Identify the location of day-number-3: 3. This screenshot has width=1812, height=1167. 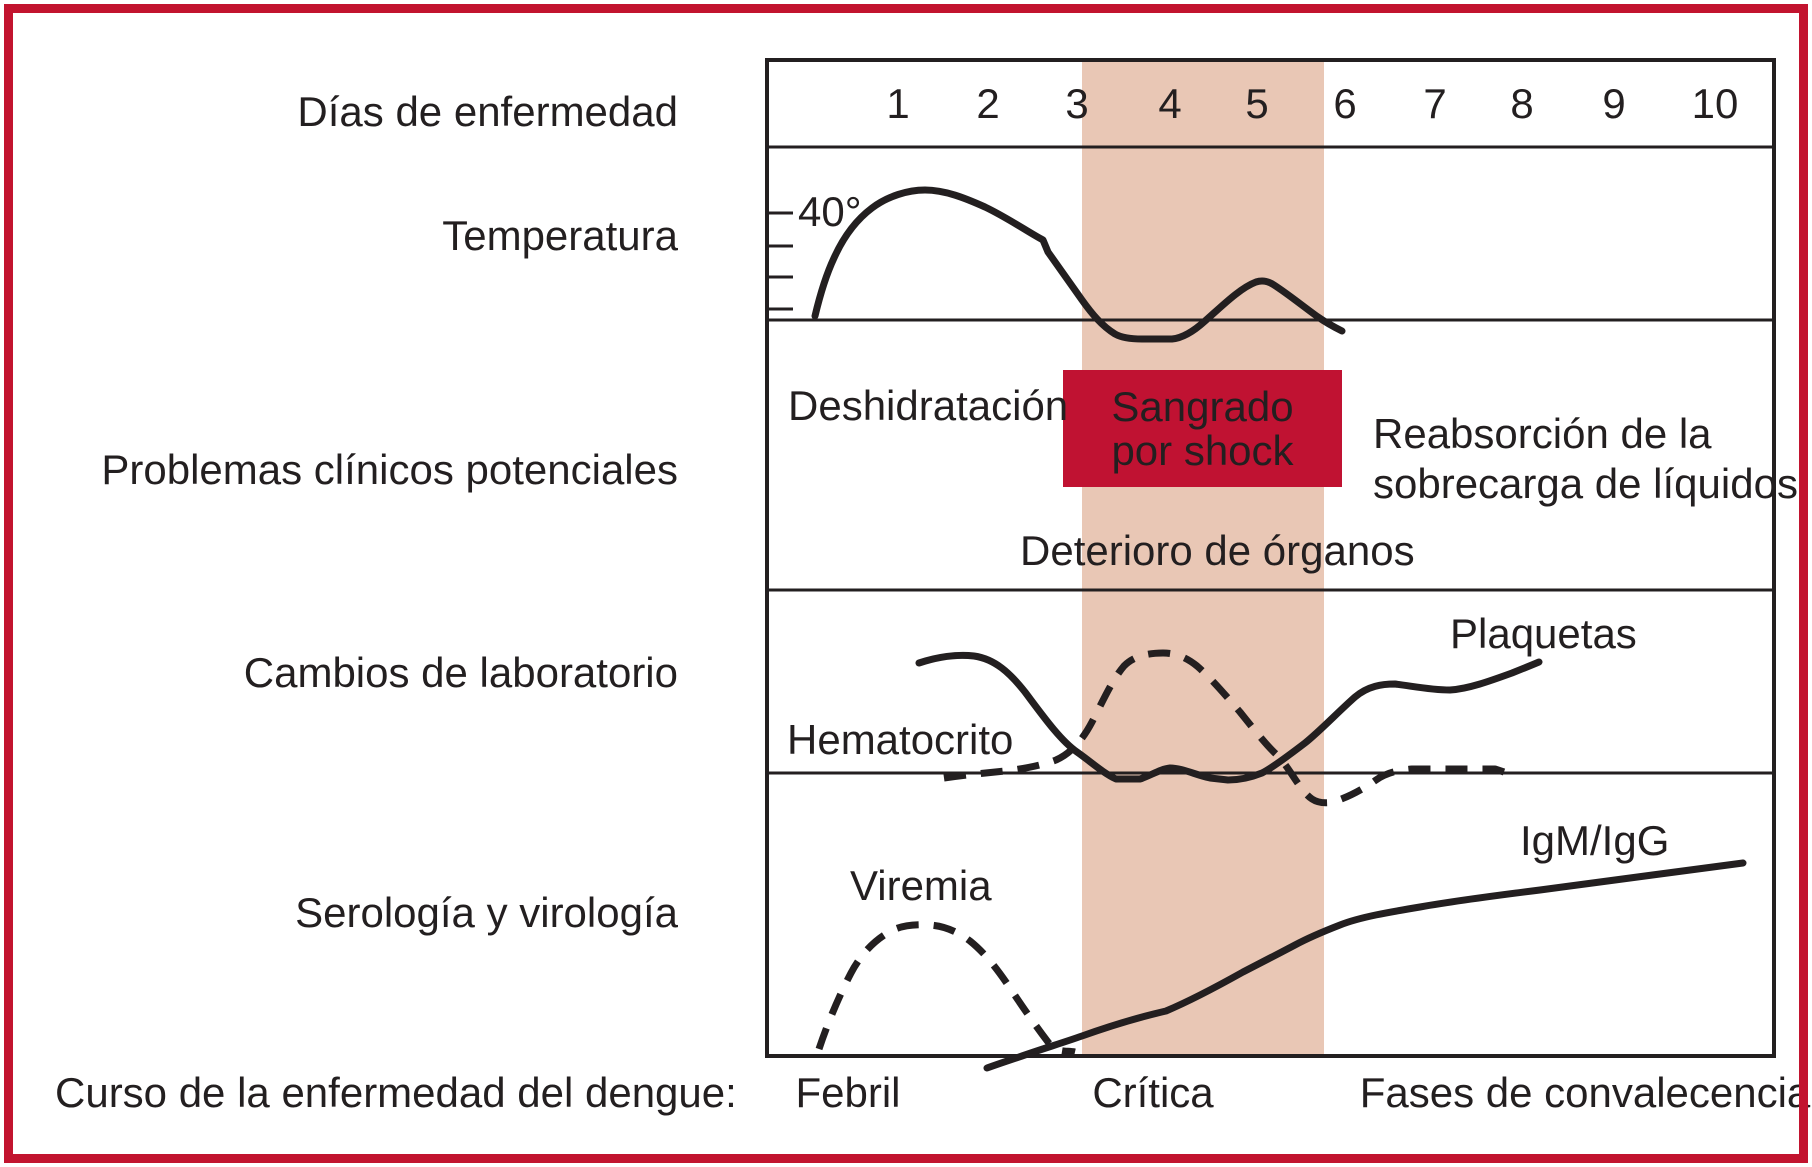
(1077, 103).